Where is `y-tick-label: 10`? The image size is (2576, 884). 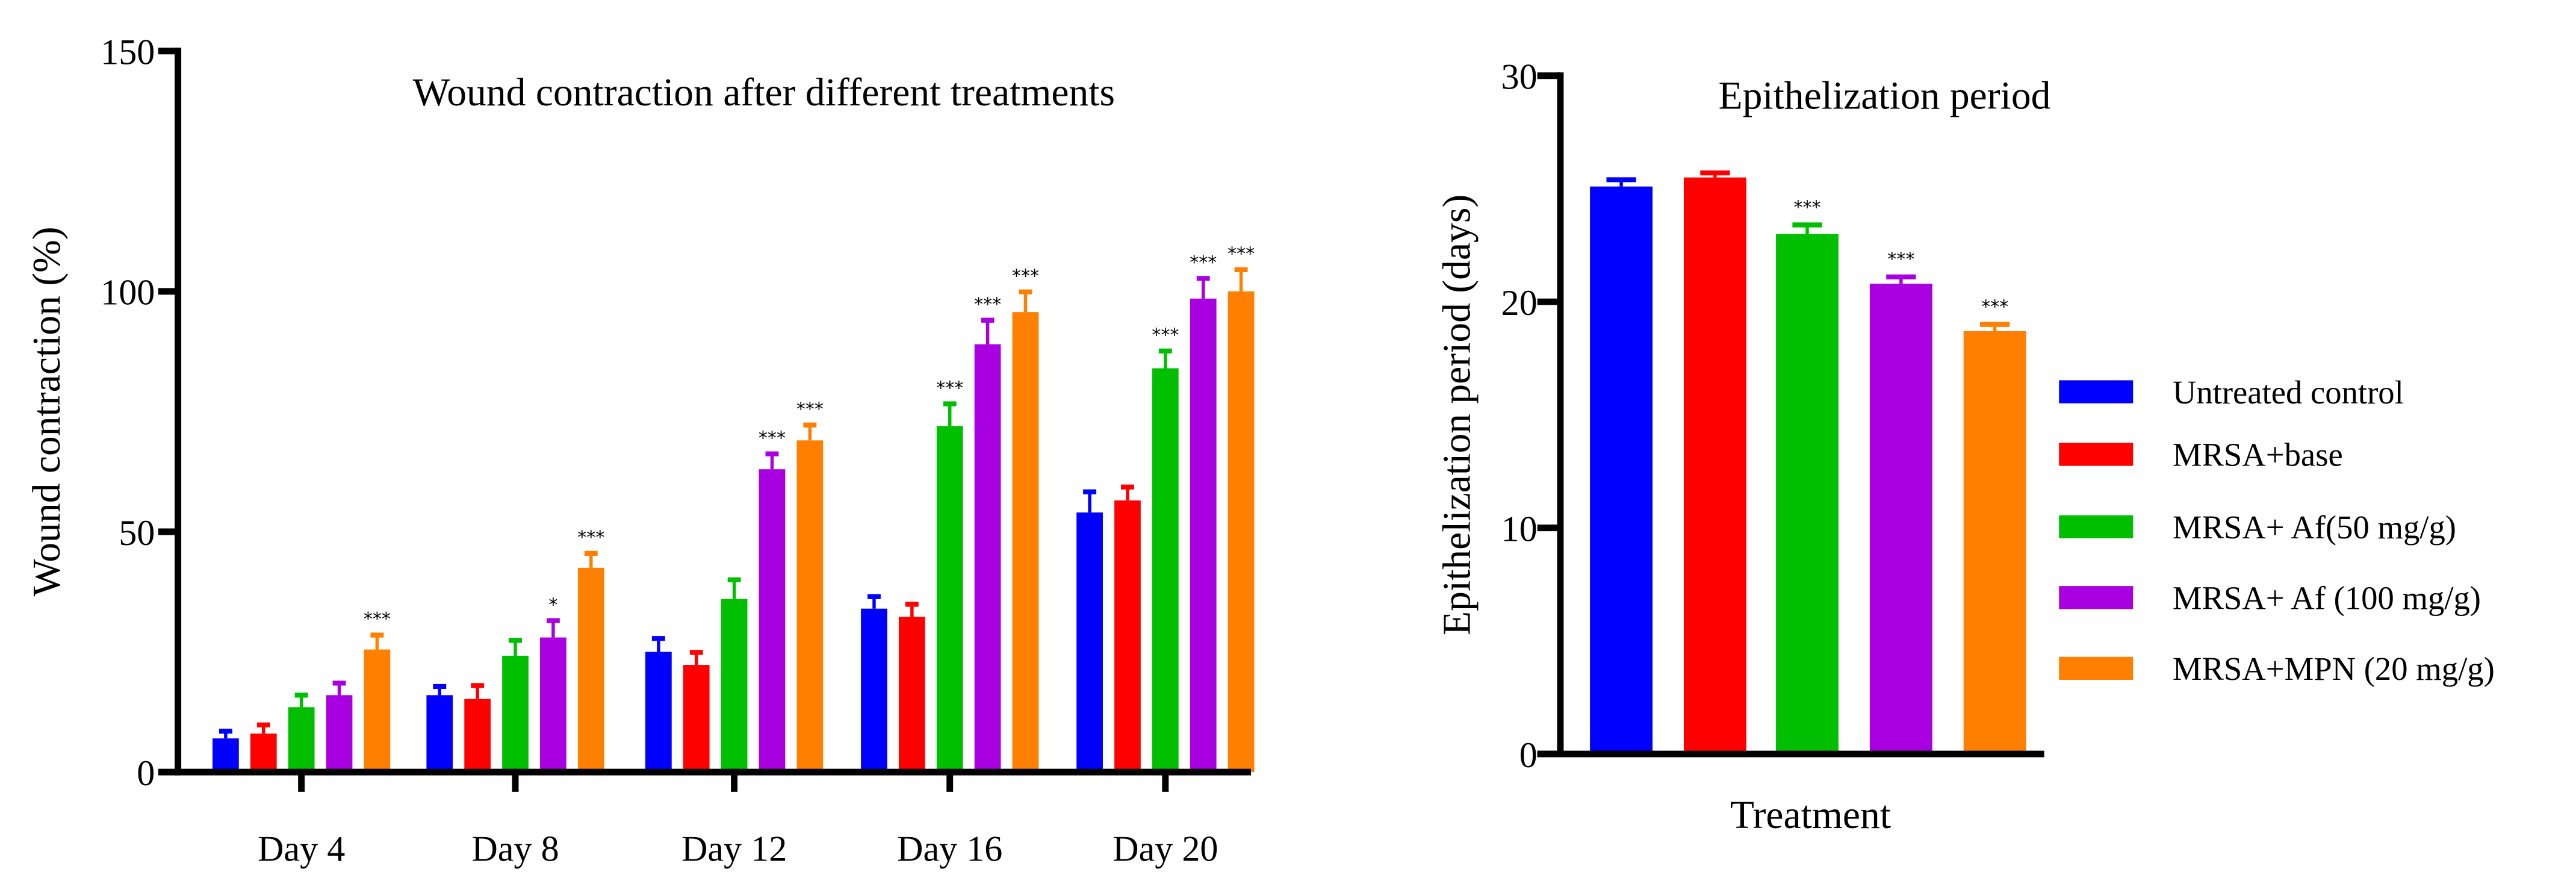
y-tick-label: 10 is located at coordinates (1519, 529).